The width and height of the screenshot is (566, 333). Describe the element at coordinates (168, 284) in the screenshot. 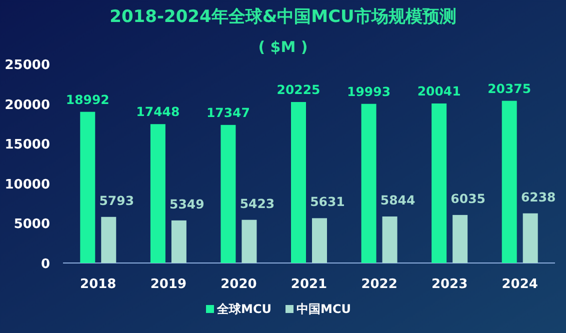

I see `x-tick-label: 2019` at that location.